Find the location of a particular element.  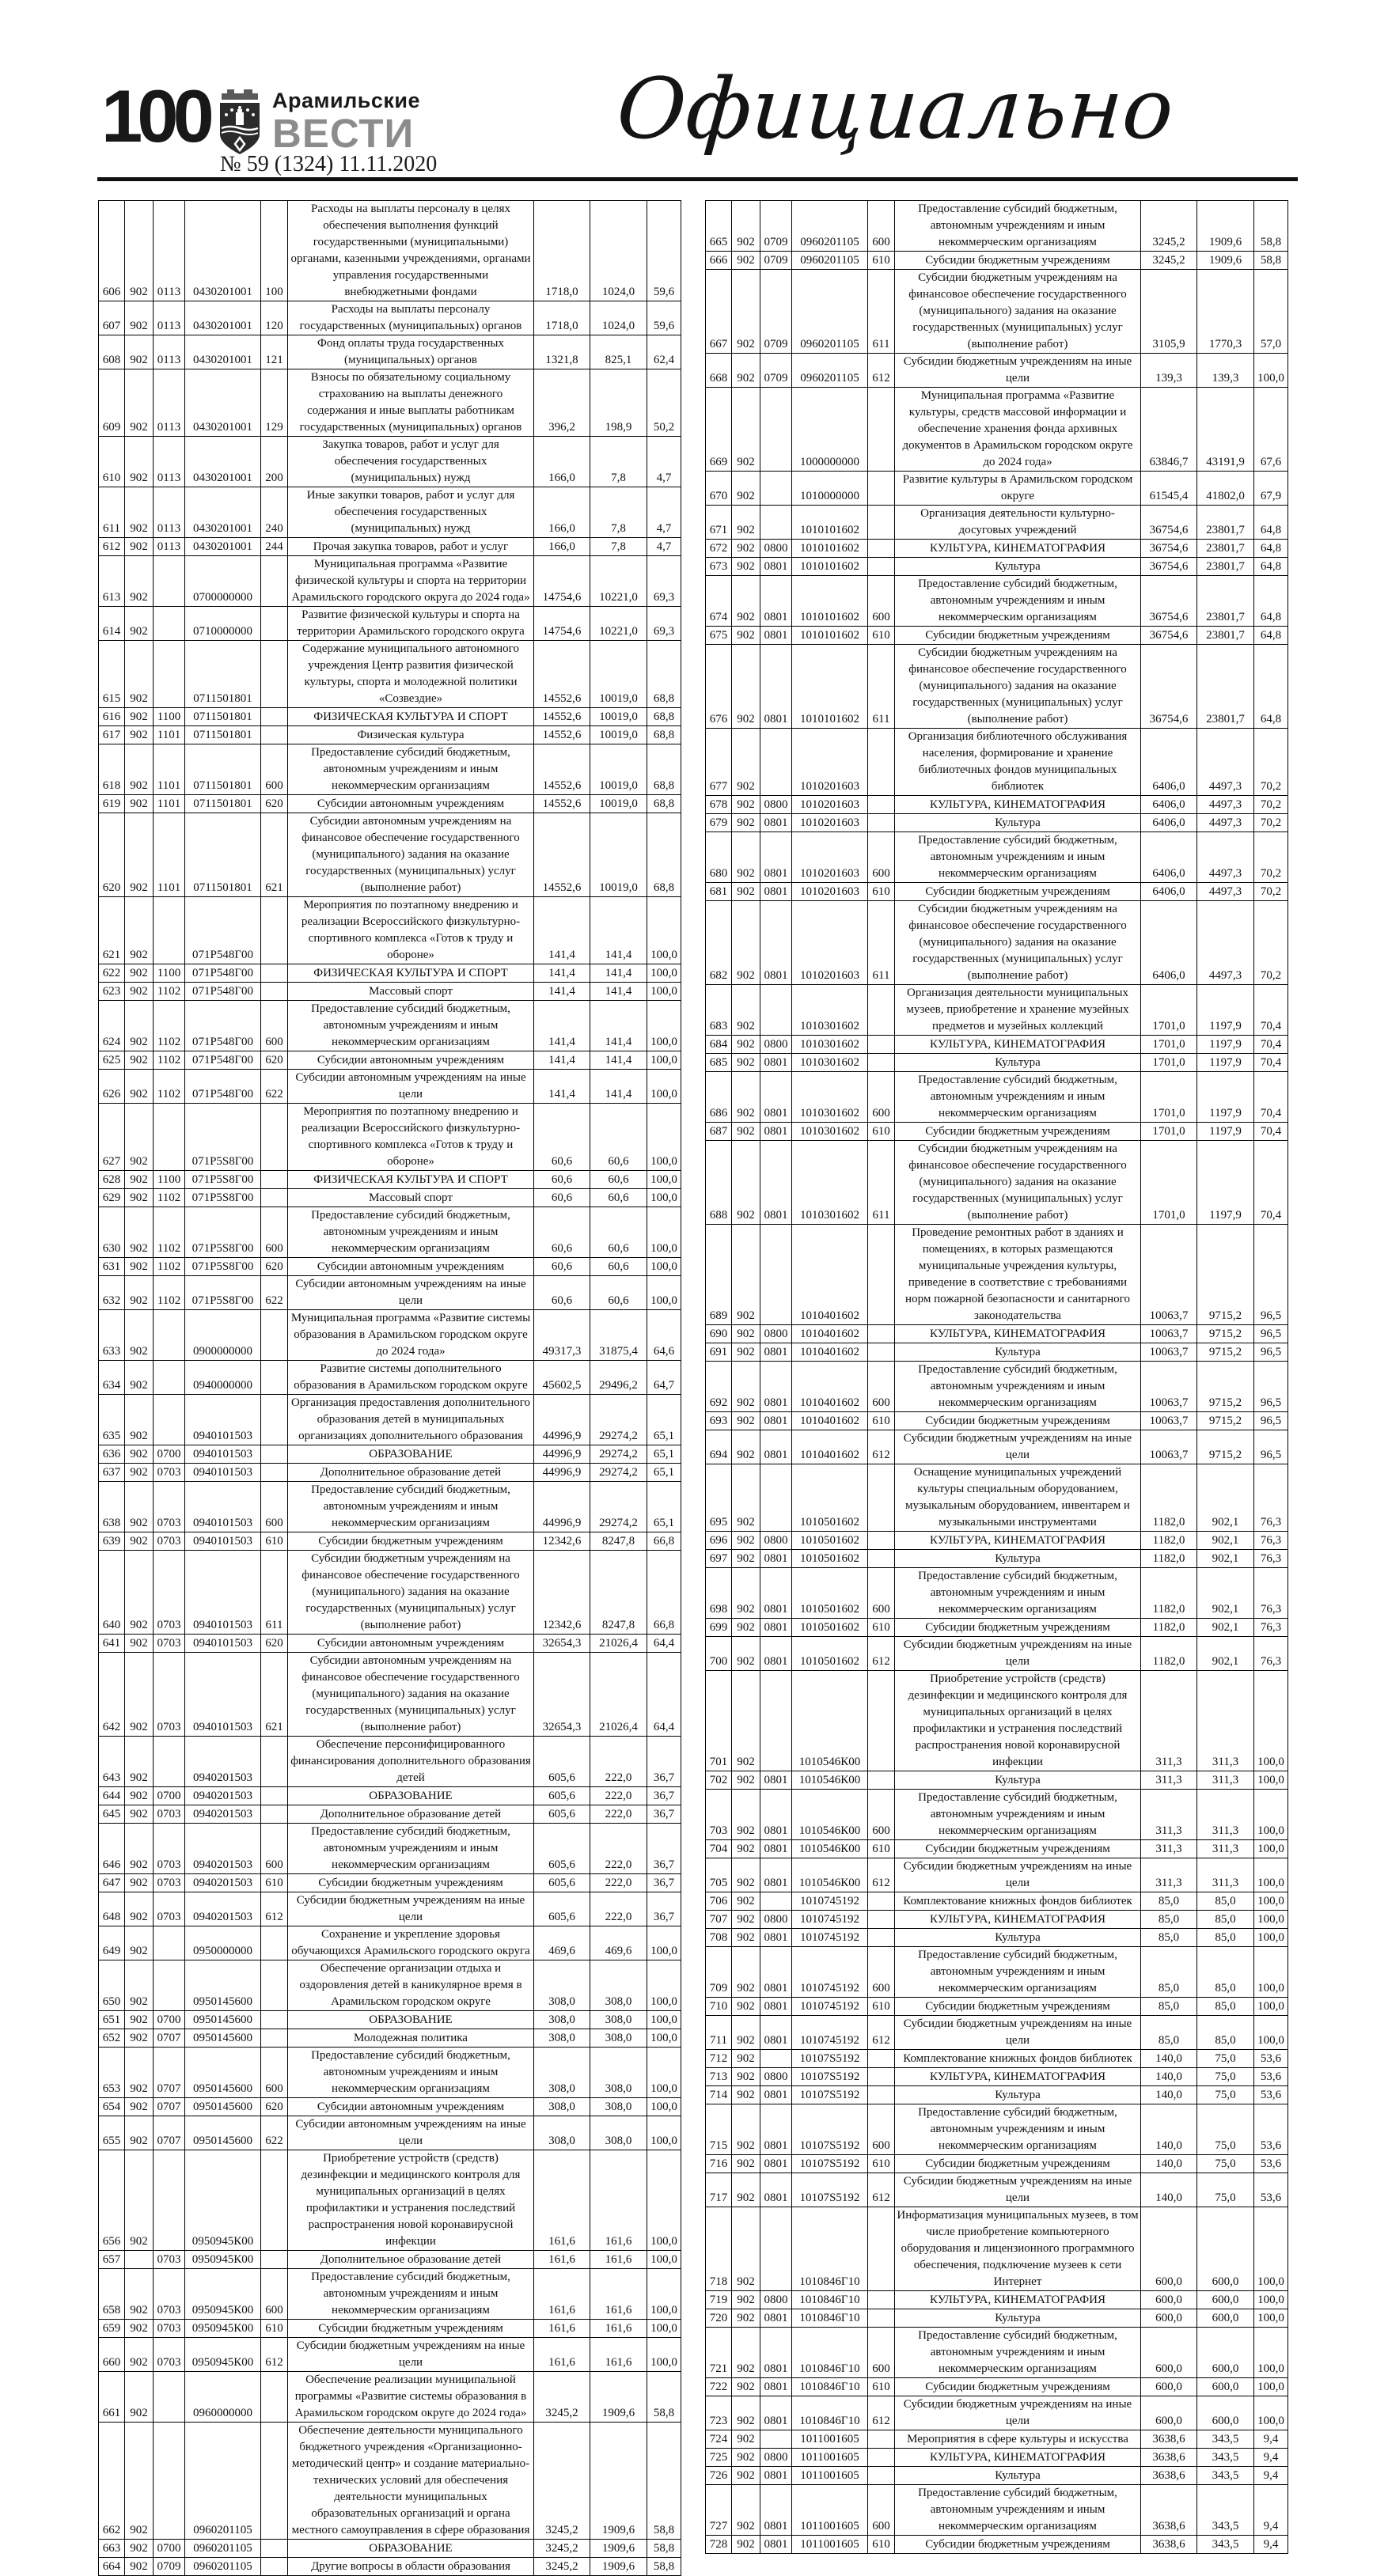

cell-approved: 605,6 is located at coordinates (561, 1882).